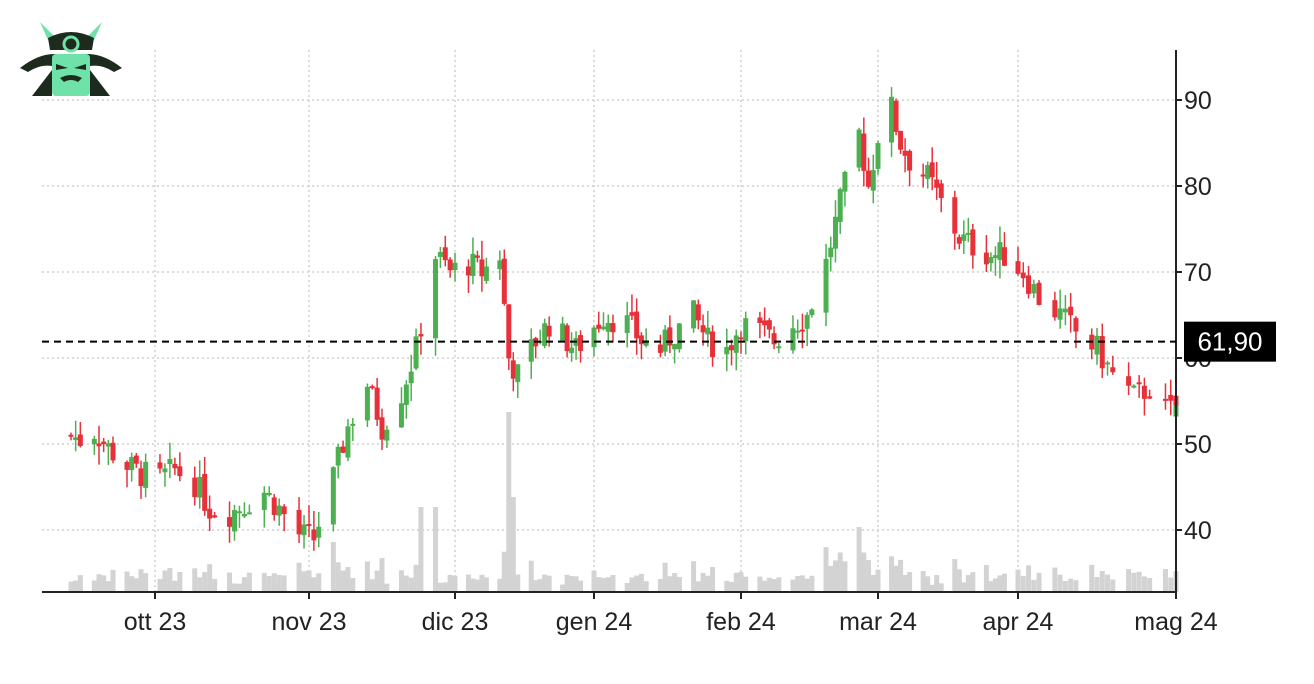  I want to click on x-tick-label: mag 24, so click(1175, 622).